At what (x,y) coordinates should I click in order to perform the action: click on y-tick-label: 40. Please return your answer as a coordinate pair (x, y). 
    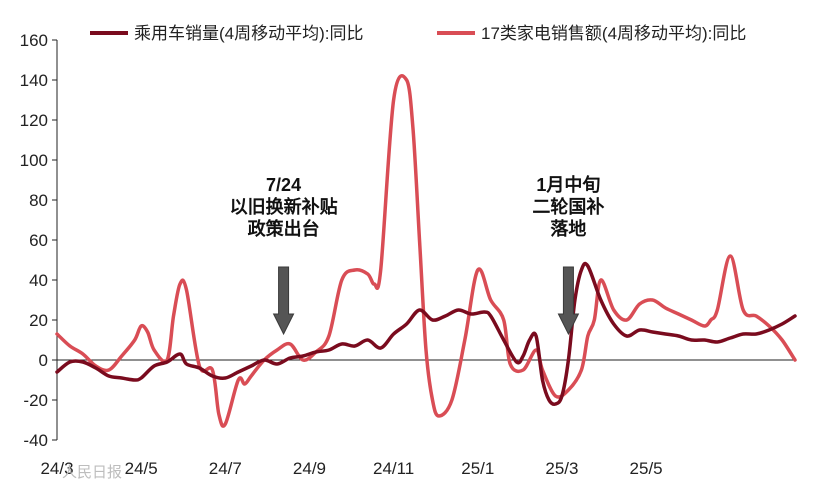
    Looking at the image, I should click on (38, 280).